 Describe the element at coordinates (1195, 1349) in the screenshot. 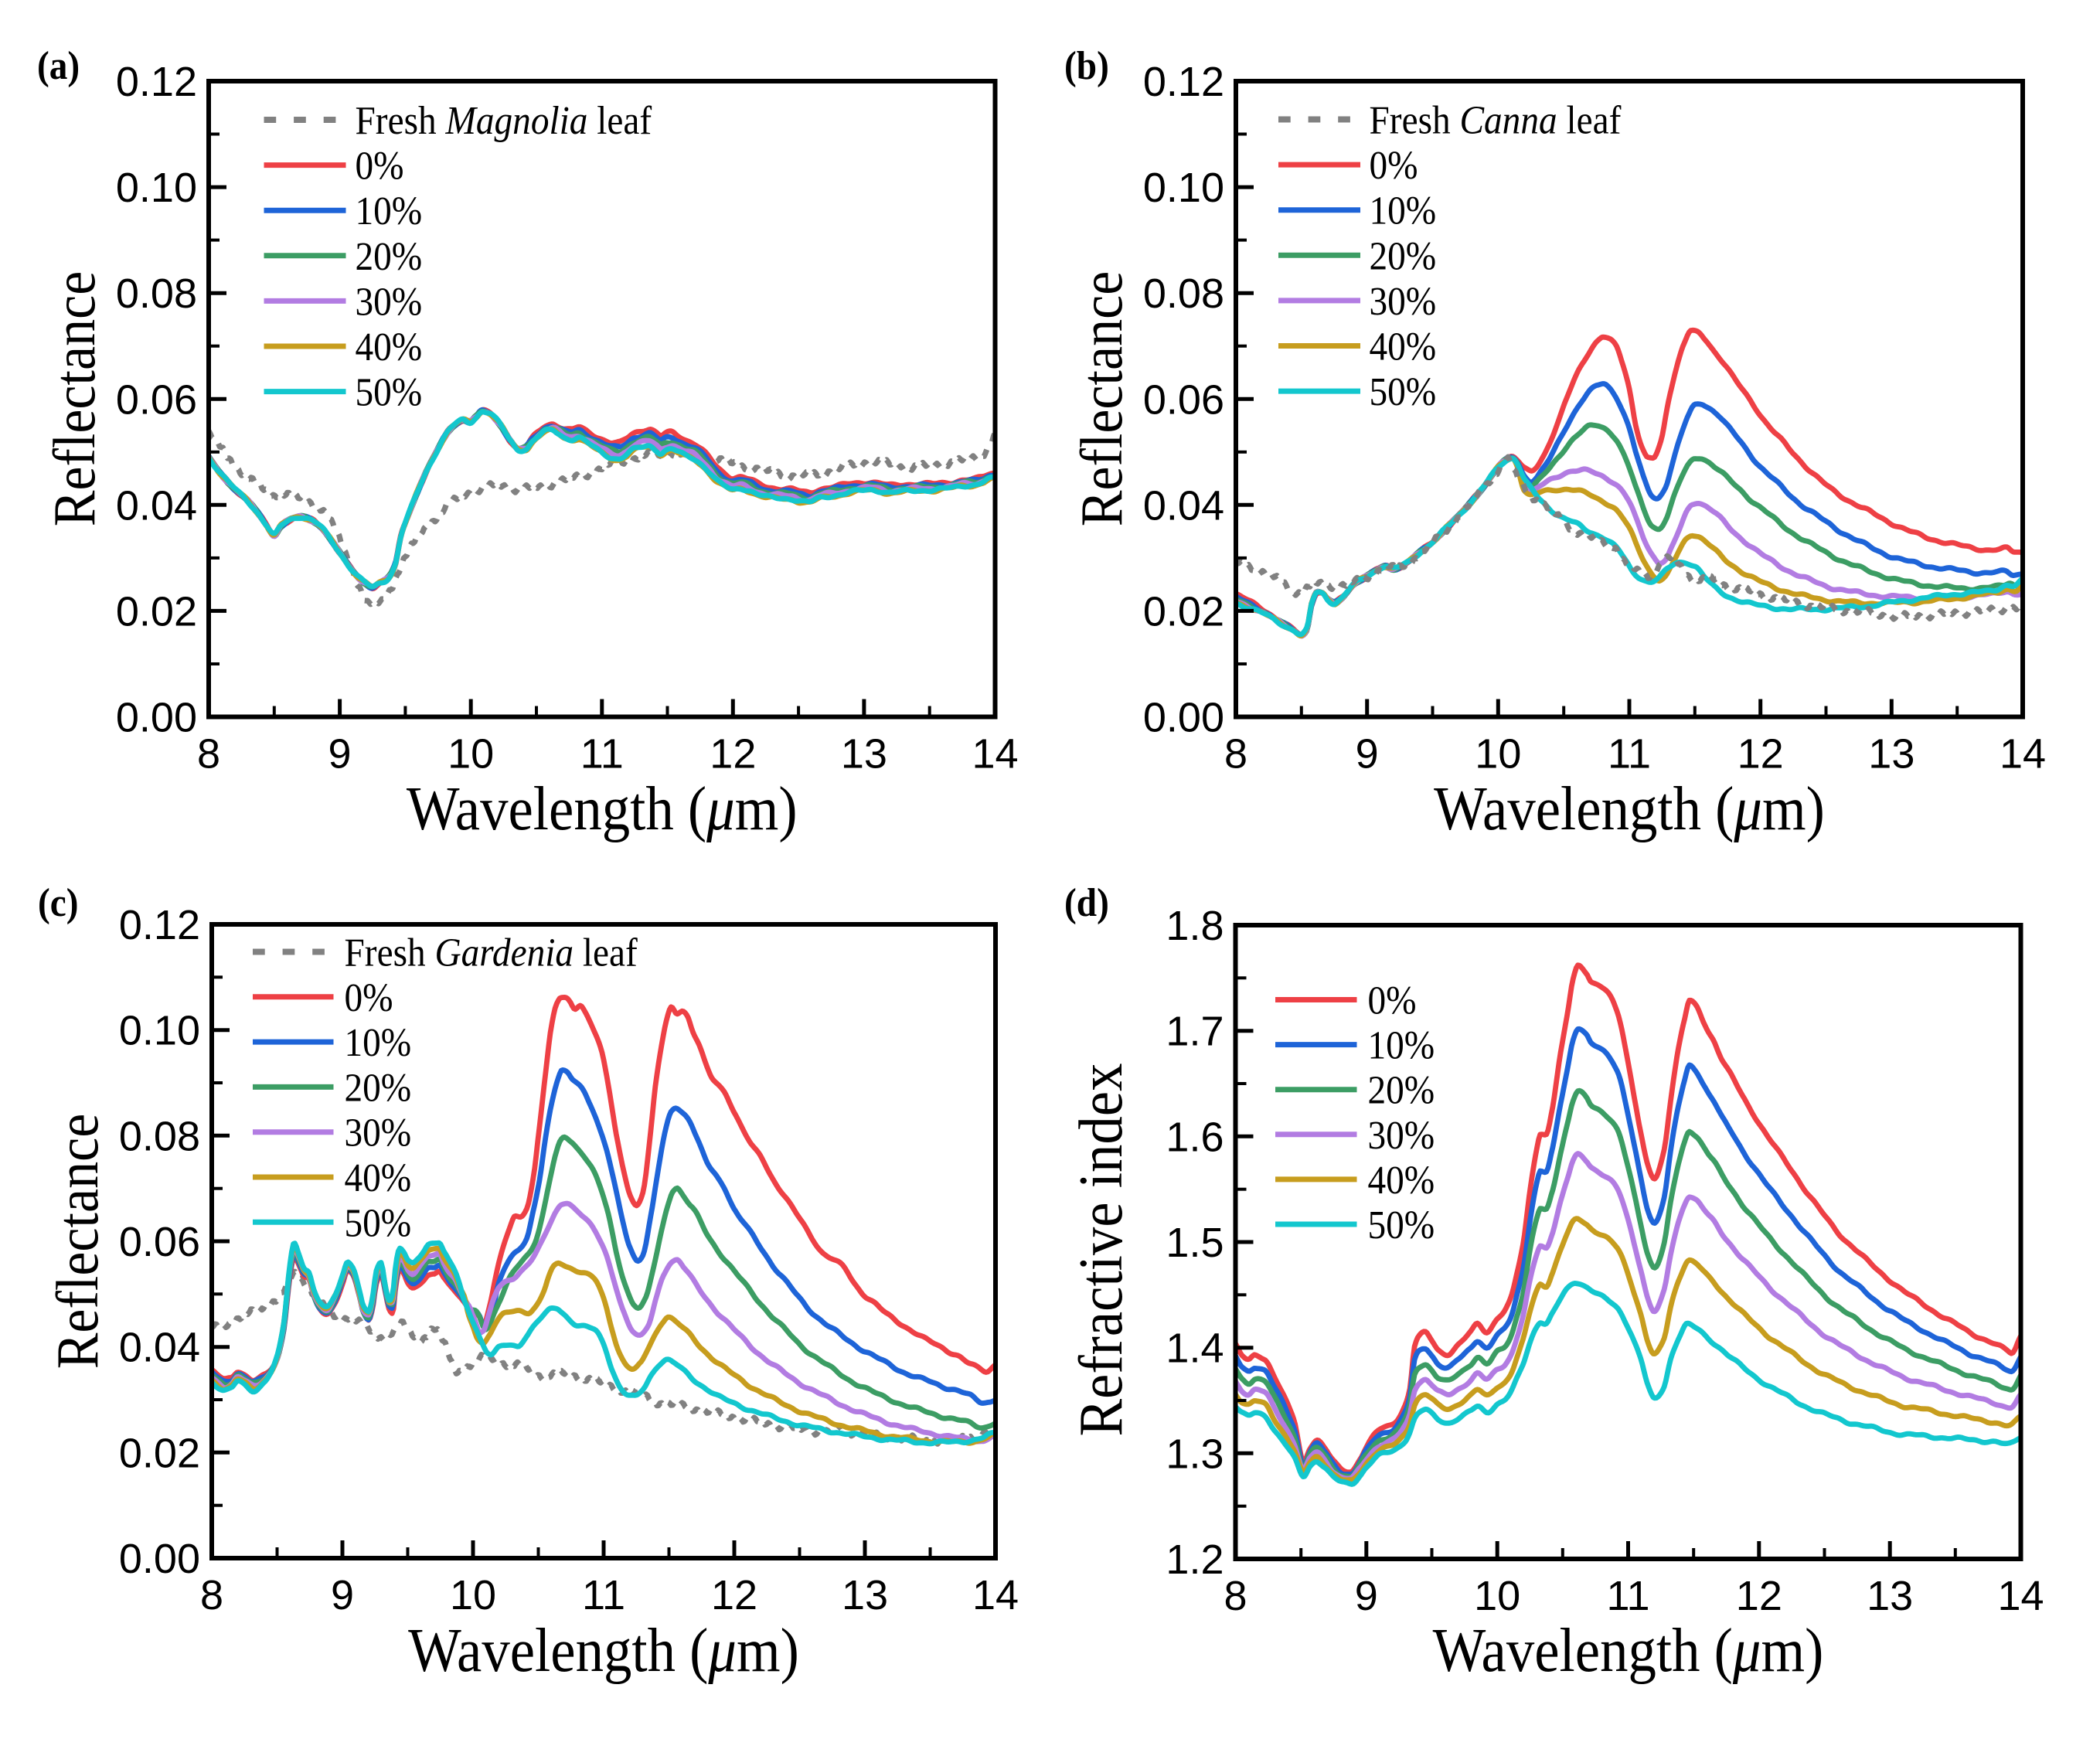

I see `svg-text: 1.4` at that location.